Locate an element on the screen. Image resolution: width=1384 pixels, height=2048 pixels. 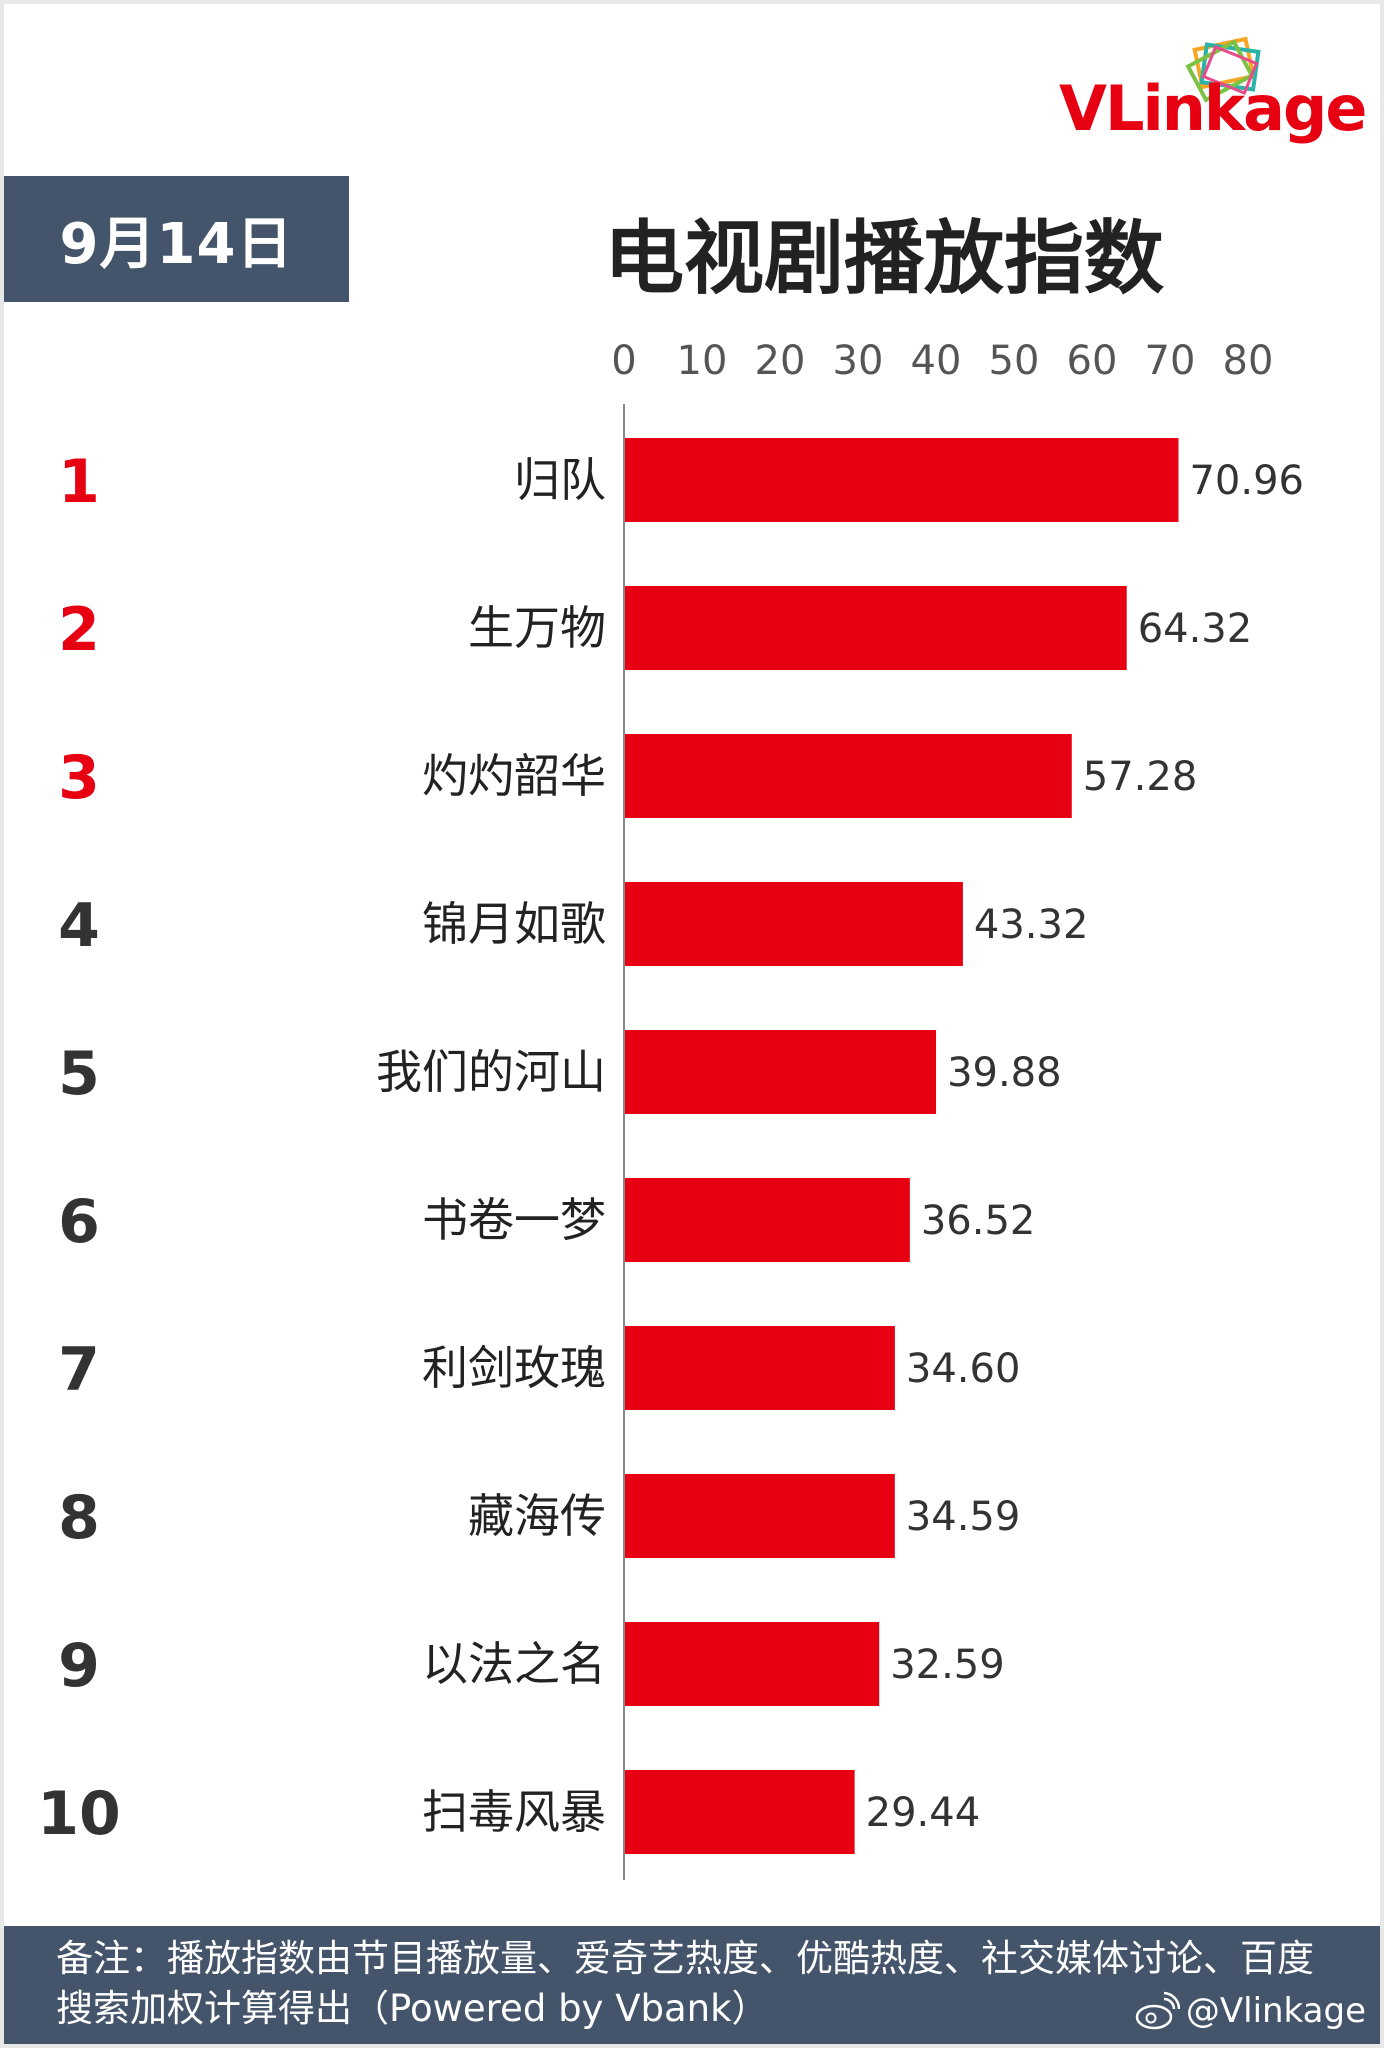
rank-number: 3 is located at coordinates (79, 778).